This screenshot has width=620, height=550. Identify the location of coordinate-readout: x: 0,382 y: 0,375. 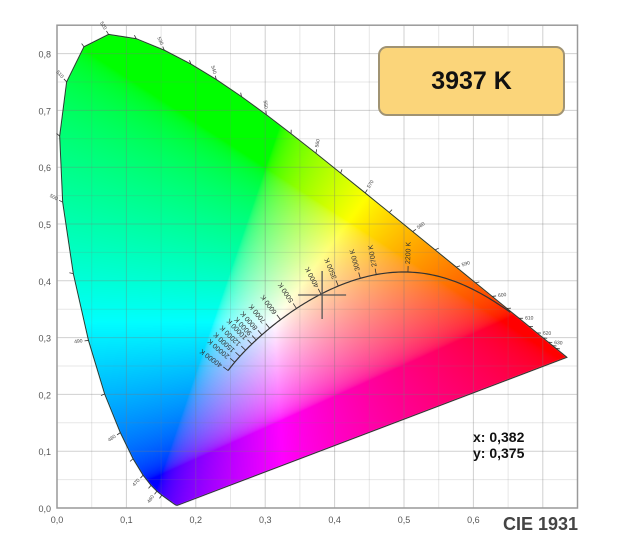
(498, 445).